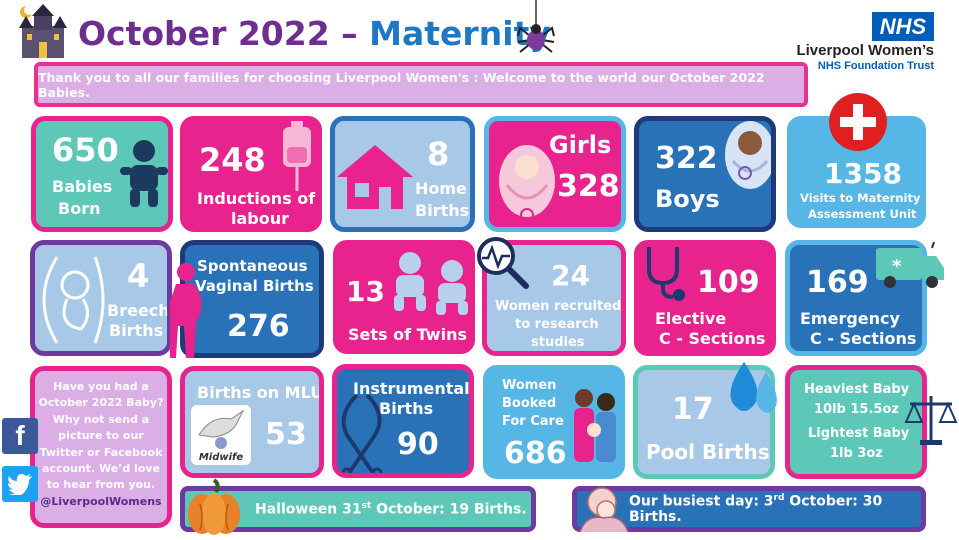  What do you see at coordinates (428, 286) in the screenshot?
I see `twins-icon` at bounding box center [428, 286].